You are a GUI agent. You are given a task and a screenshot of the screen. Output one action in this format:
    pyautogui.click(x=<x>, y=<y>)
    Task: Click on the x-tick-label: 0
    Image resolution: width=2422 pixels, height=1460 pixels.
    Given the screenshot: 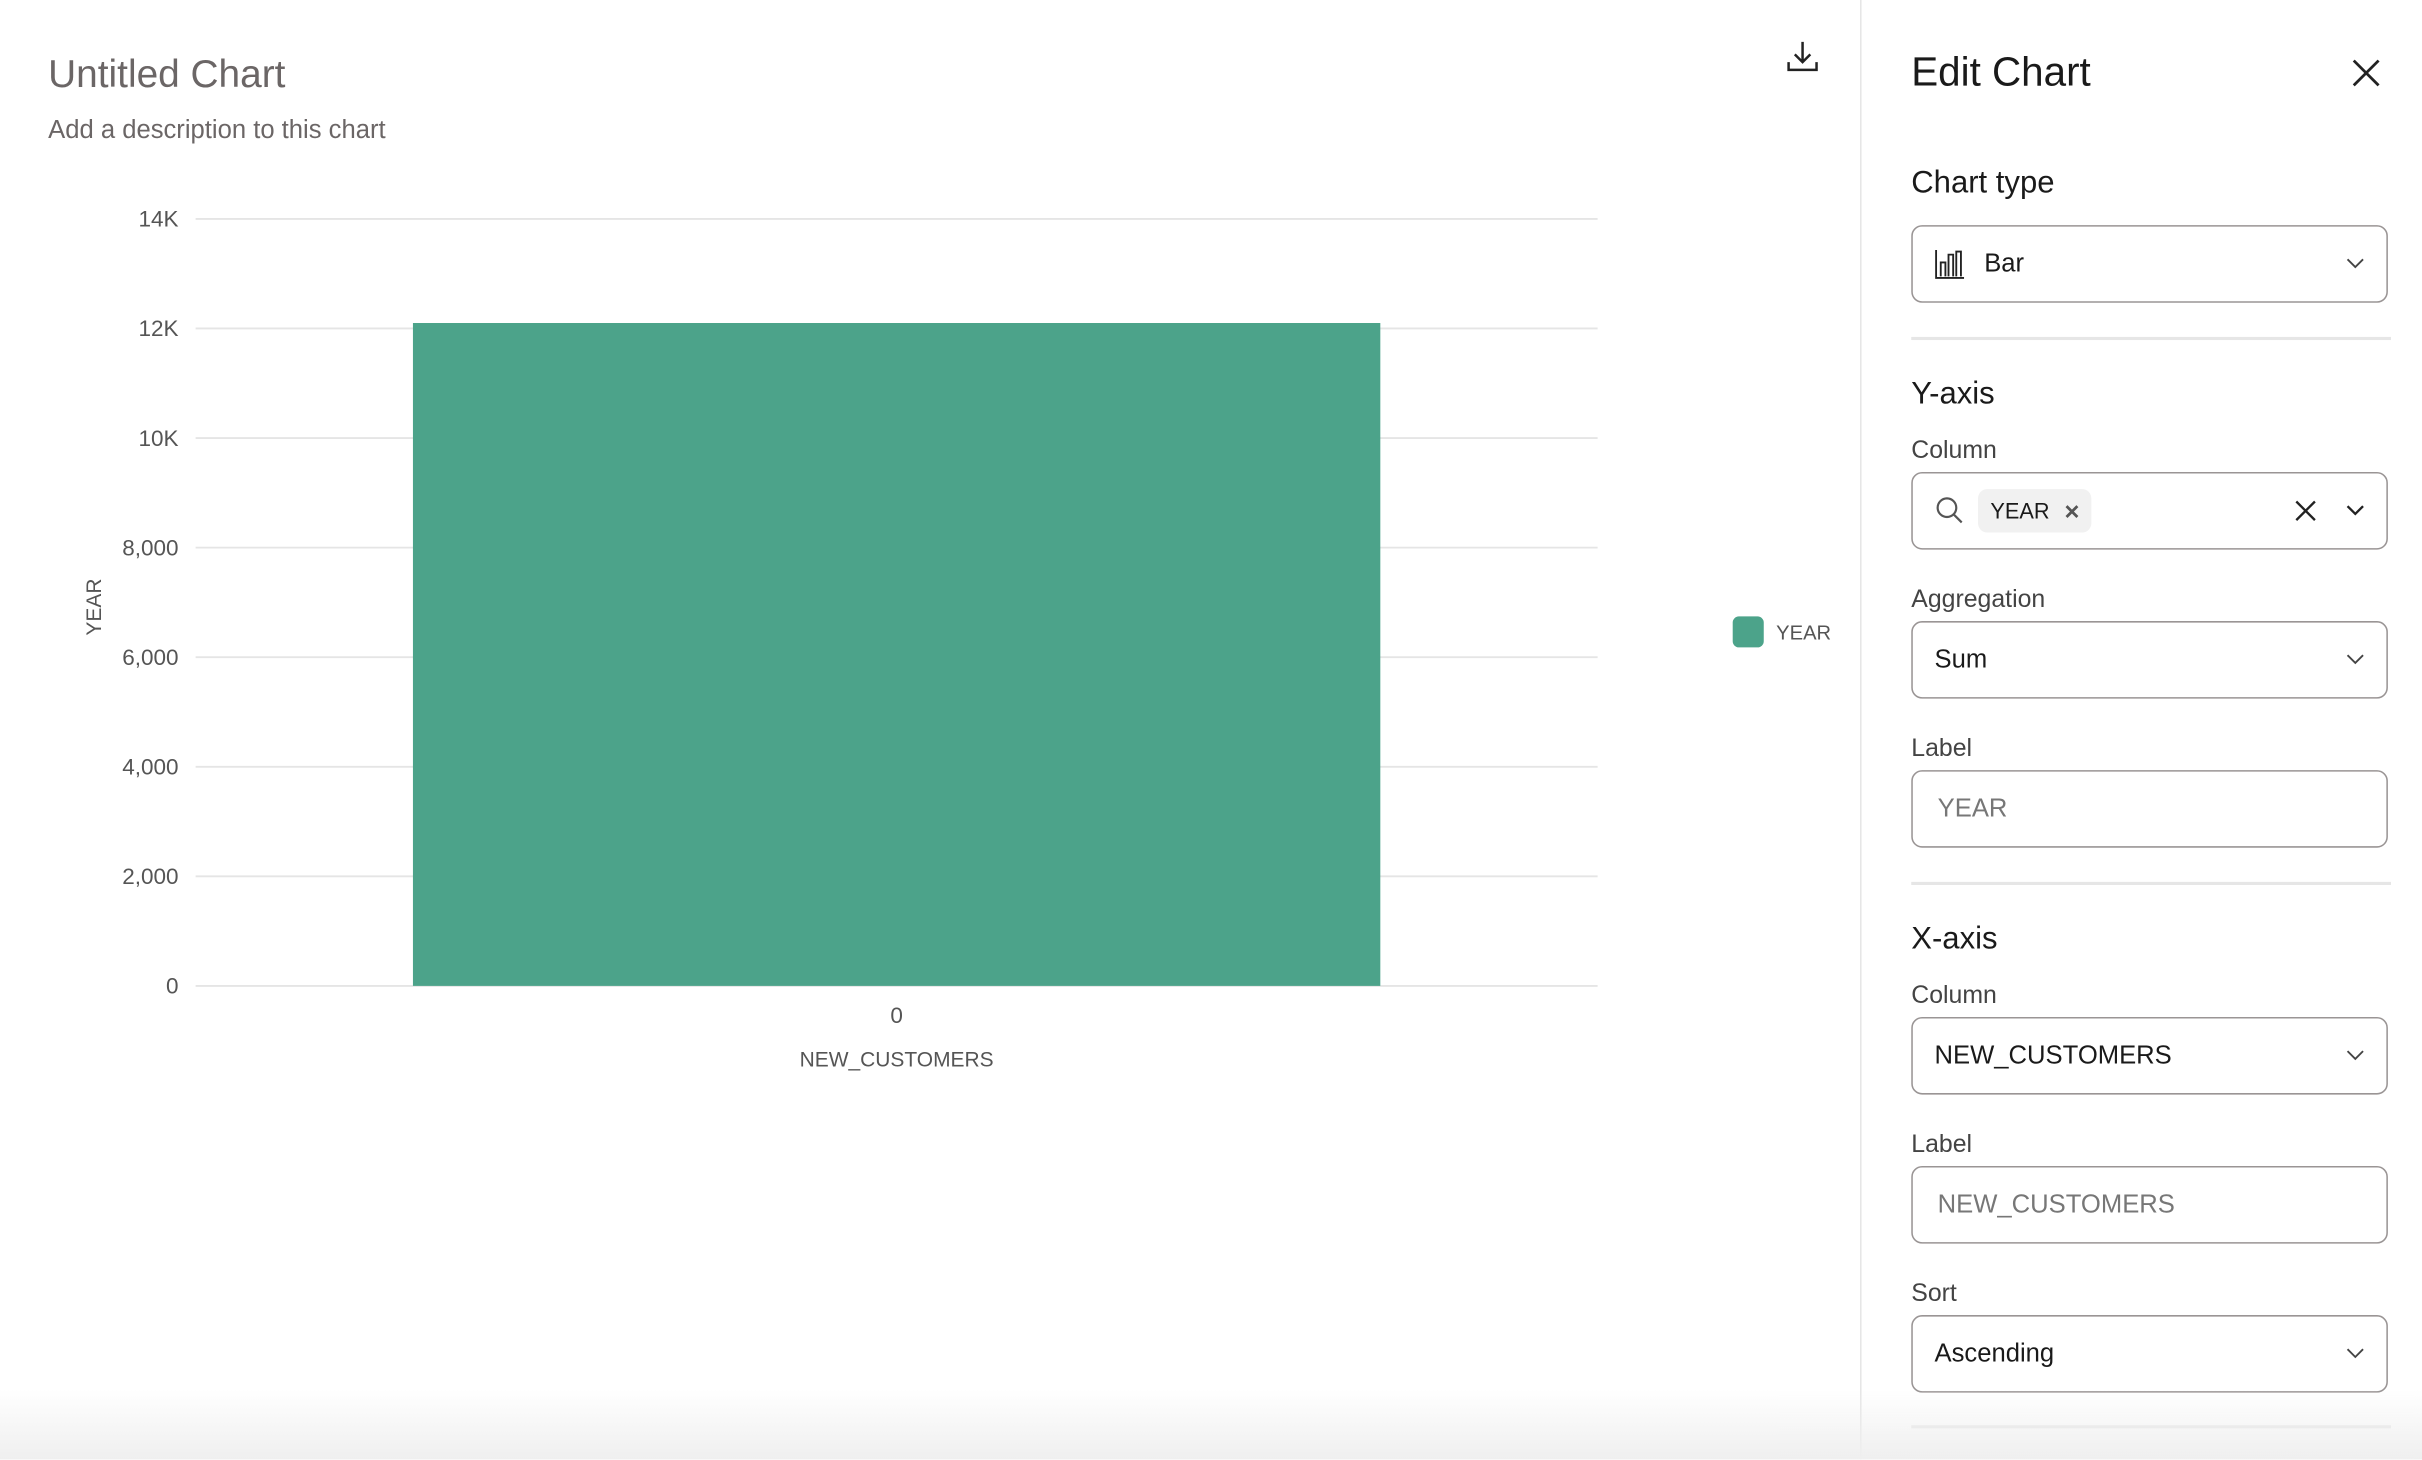 What is the action you would take?
    pyautogui.click(x=896, y=1015)
    